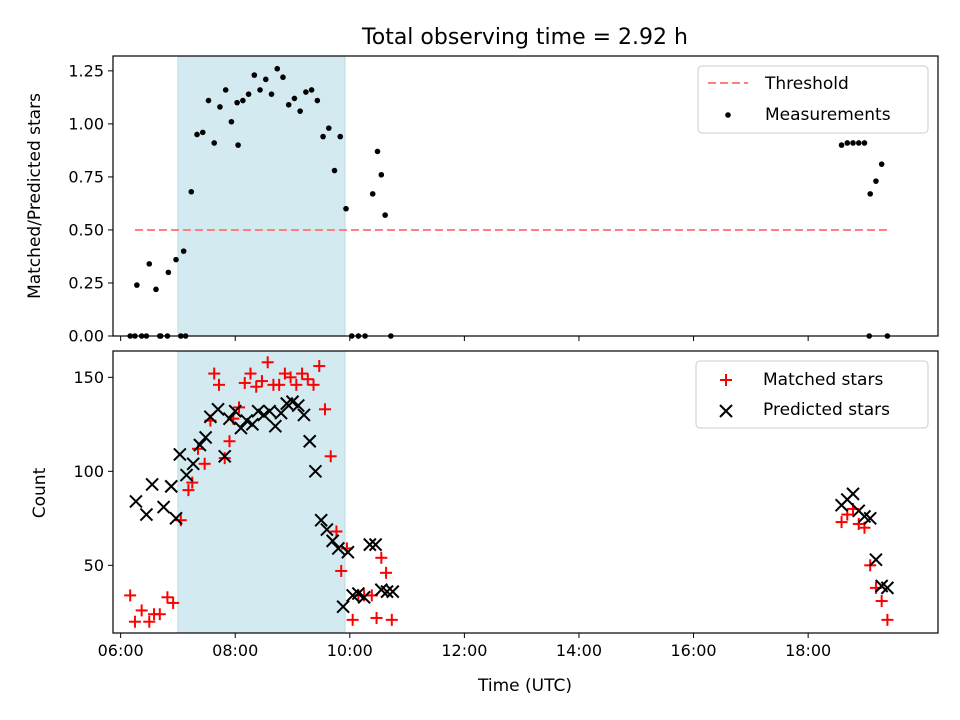 The image size is (960, 720). Describe the element at coordinates (86, 282) in the screenshot. I see `y-tick-label: 0.25` at that location.